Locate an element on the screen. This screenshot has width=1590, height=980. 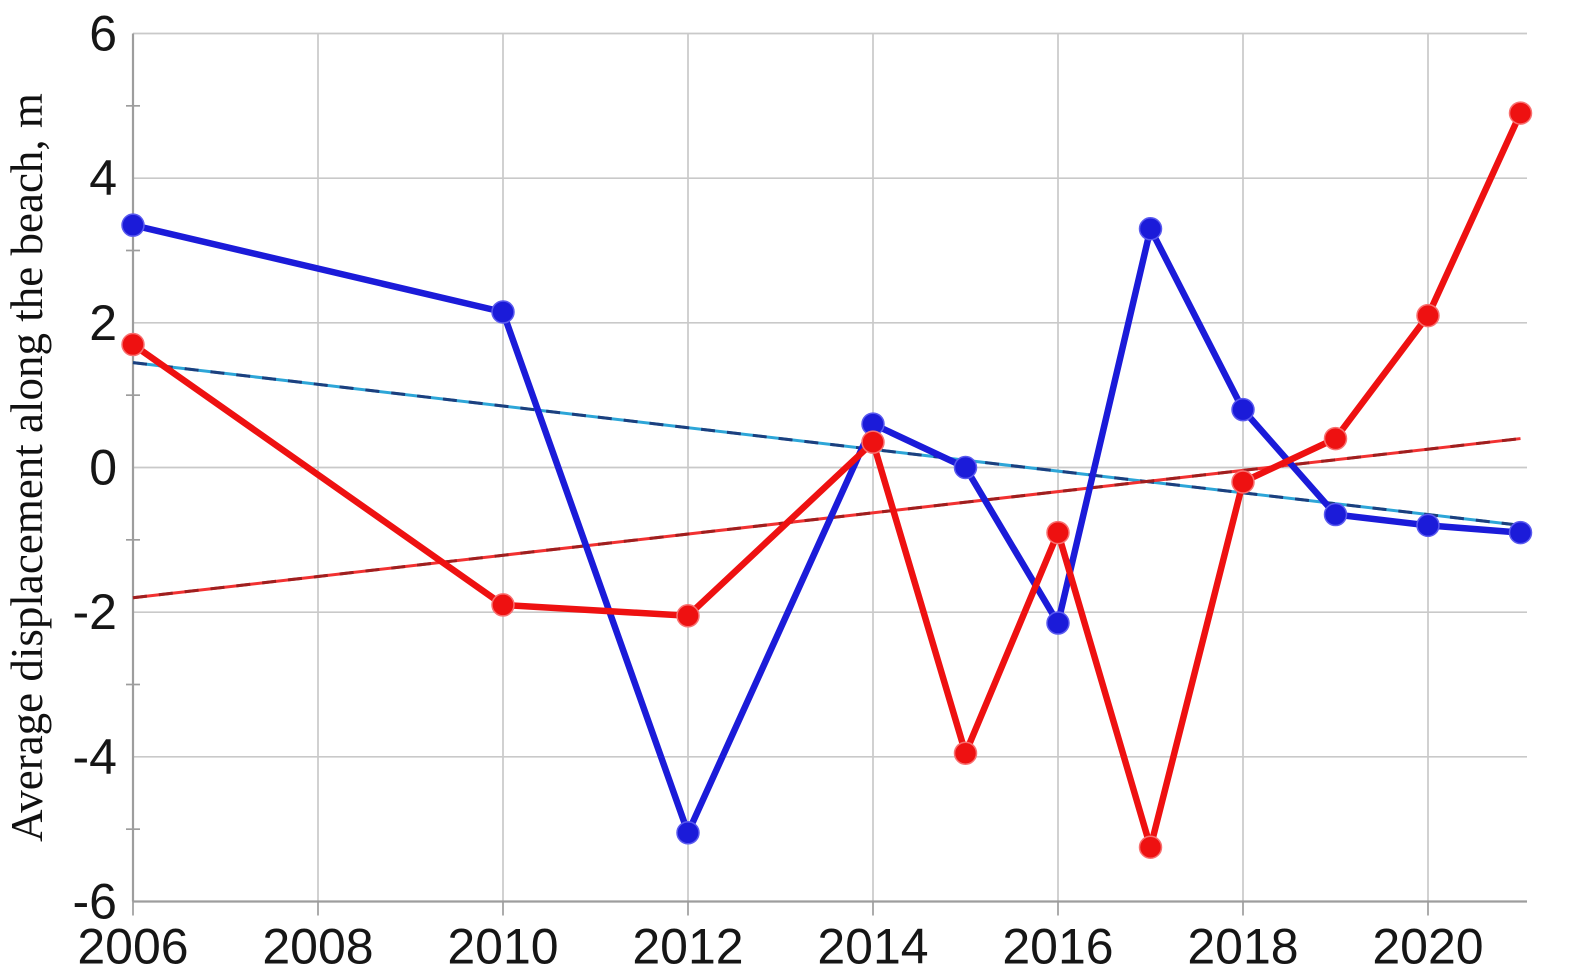
x-tick-label: 2020 is located at coordinates (1427, 947).